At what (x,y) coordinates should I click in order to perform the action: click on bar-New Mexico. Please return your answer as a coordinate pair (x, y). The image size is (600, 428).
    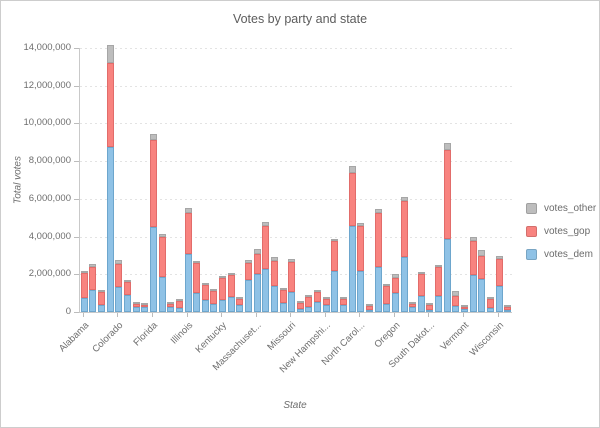
    Looking at the image, I should click on (343, 180).